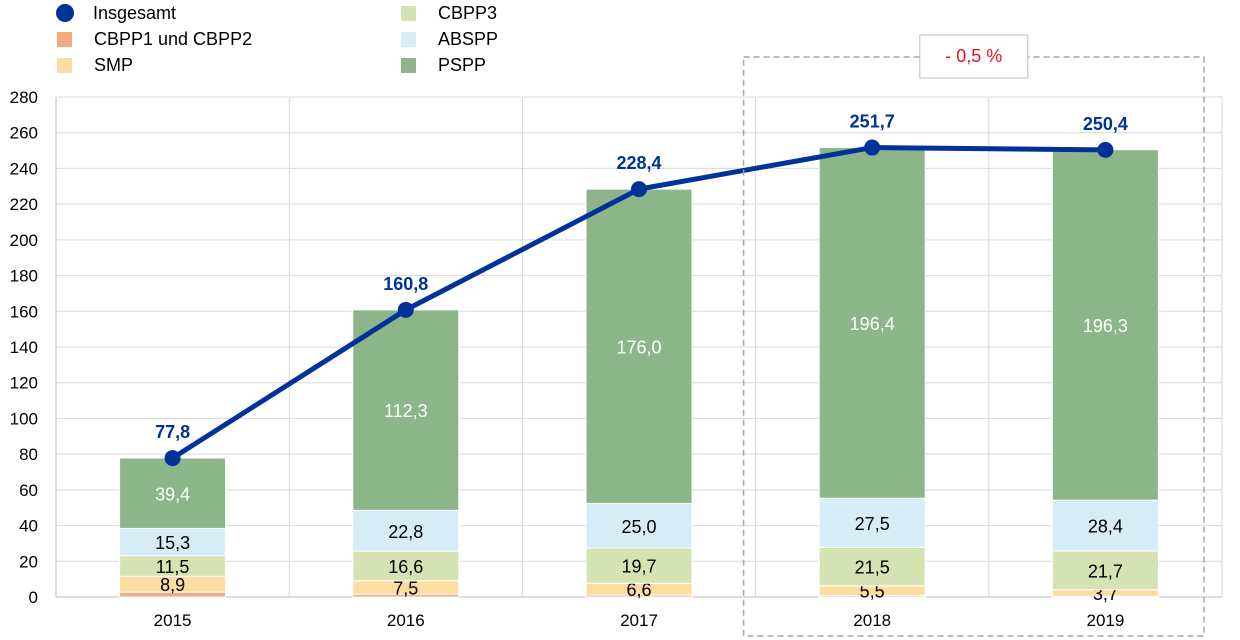  What do you see at coordinates (24, 204) in the screenshot?
I see `y-tick-label: 220` at bounding box center [24, 204].